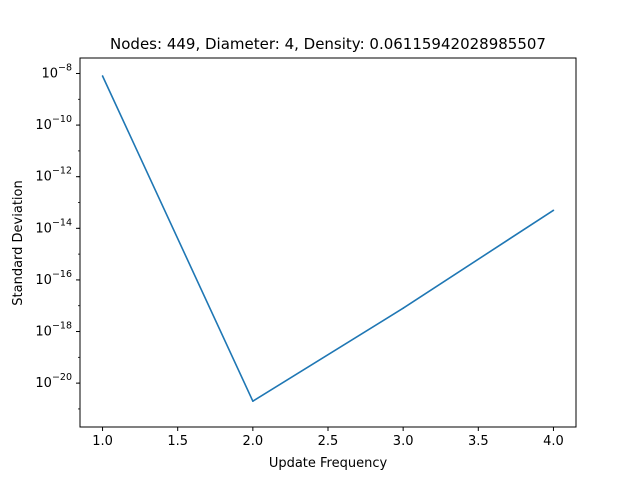  Describe the element at coordinates (62, 171) in the screenshot. I see `y-tick-exponent: −12` at that location.